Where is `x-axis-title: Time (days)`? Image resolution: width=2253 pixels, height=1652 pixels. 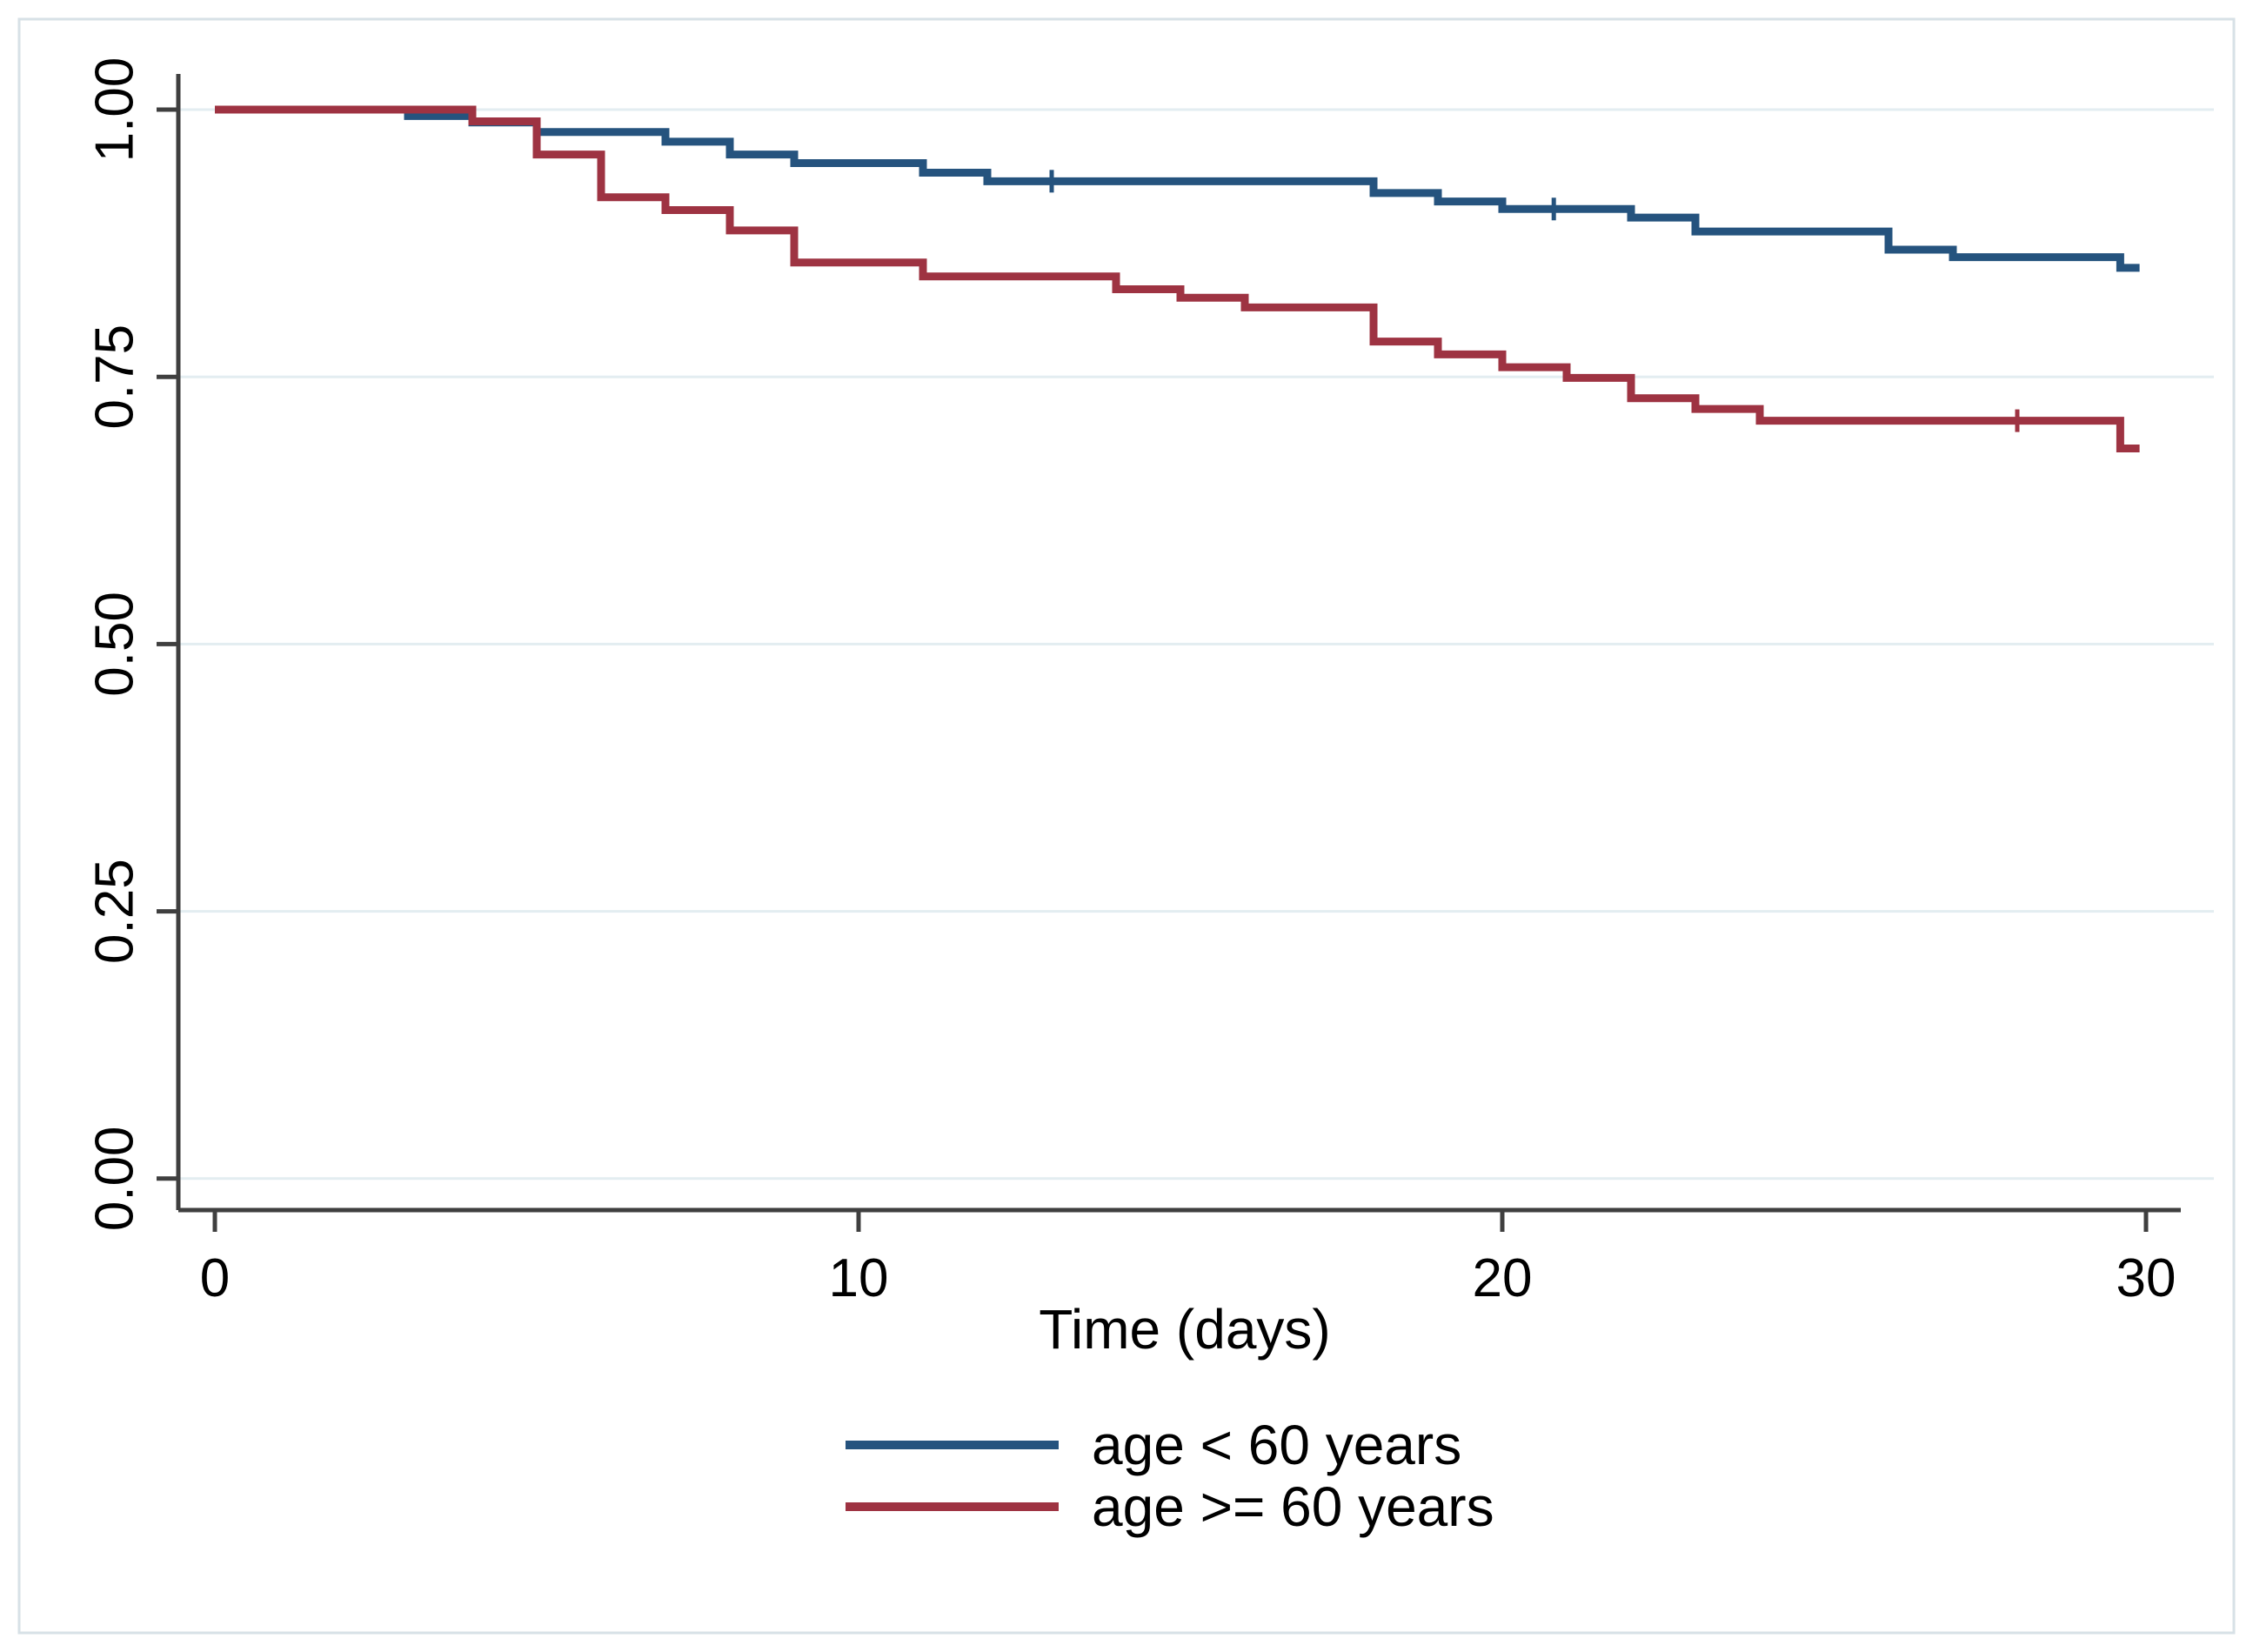 x-axis-title: Time (days) is located at coordinates (1184, 1329).